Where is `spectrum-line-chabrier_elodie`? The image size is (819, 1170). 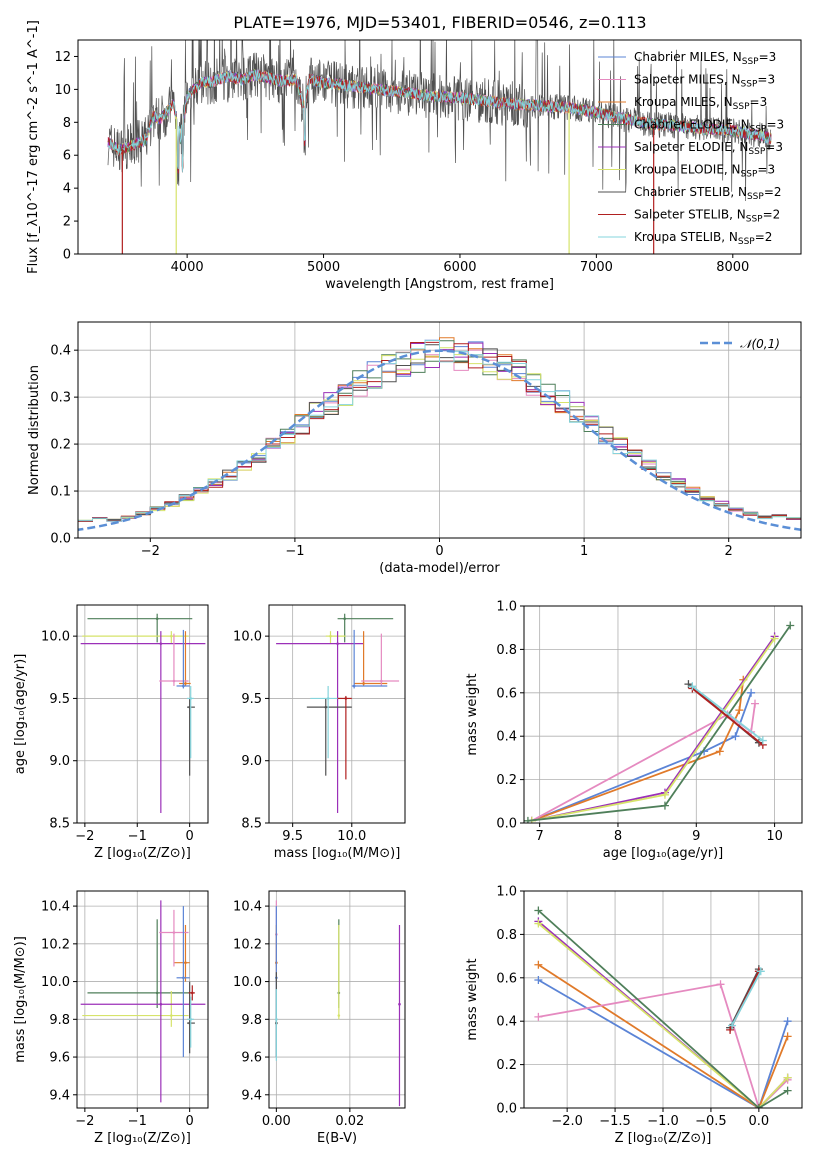 spectrum-line-chabrier_elodie is located at coordinates (439, 120).